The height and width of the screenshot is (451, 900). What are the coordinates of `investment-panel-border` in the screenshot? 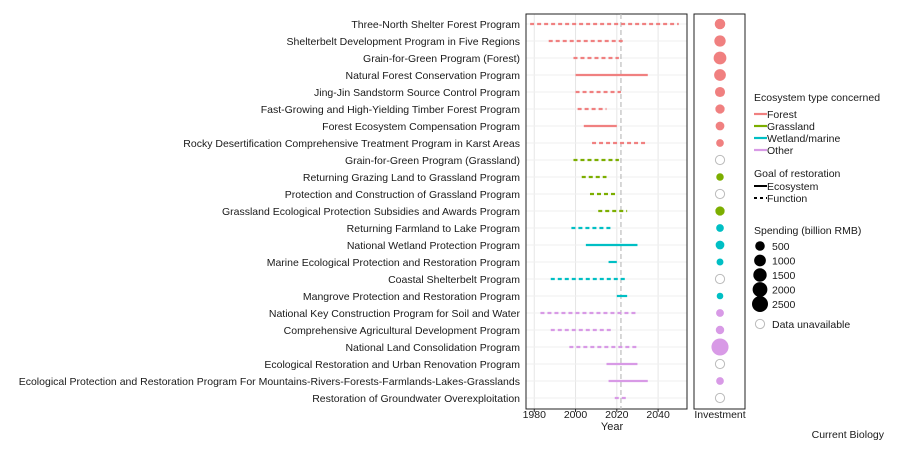 It's located at (719, 211).